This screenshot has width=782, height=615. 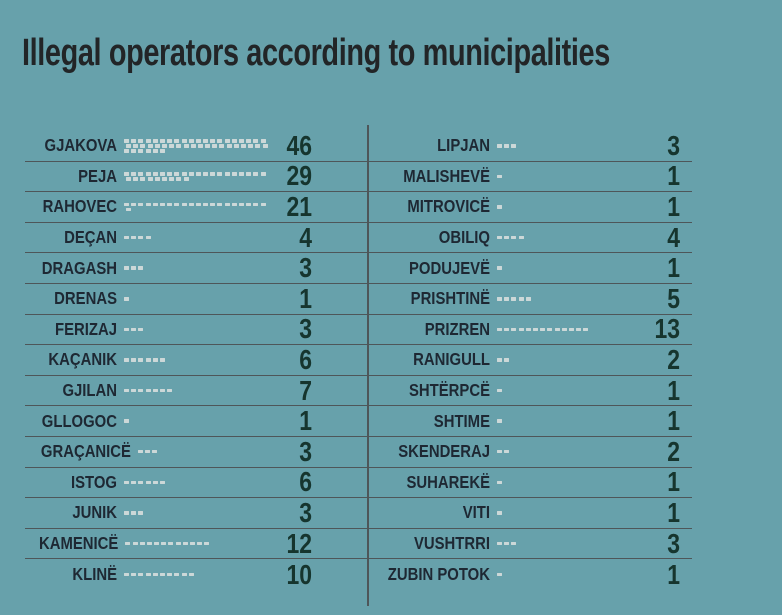 What do you see at coordinates (449, 390) in the screenshot?
I see `municipality-label: SHTËRPCË` at bounding box center [449, 390].